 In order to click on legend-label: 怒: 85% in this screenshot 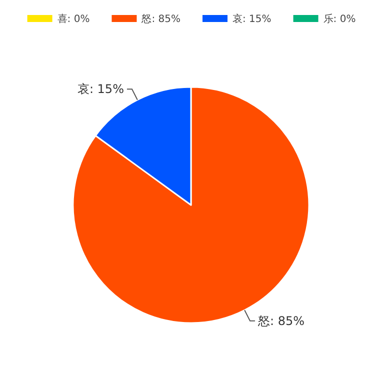, I will do `click(160, 19)`.